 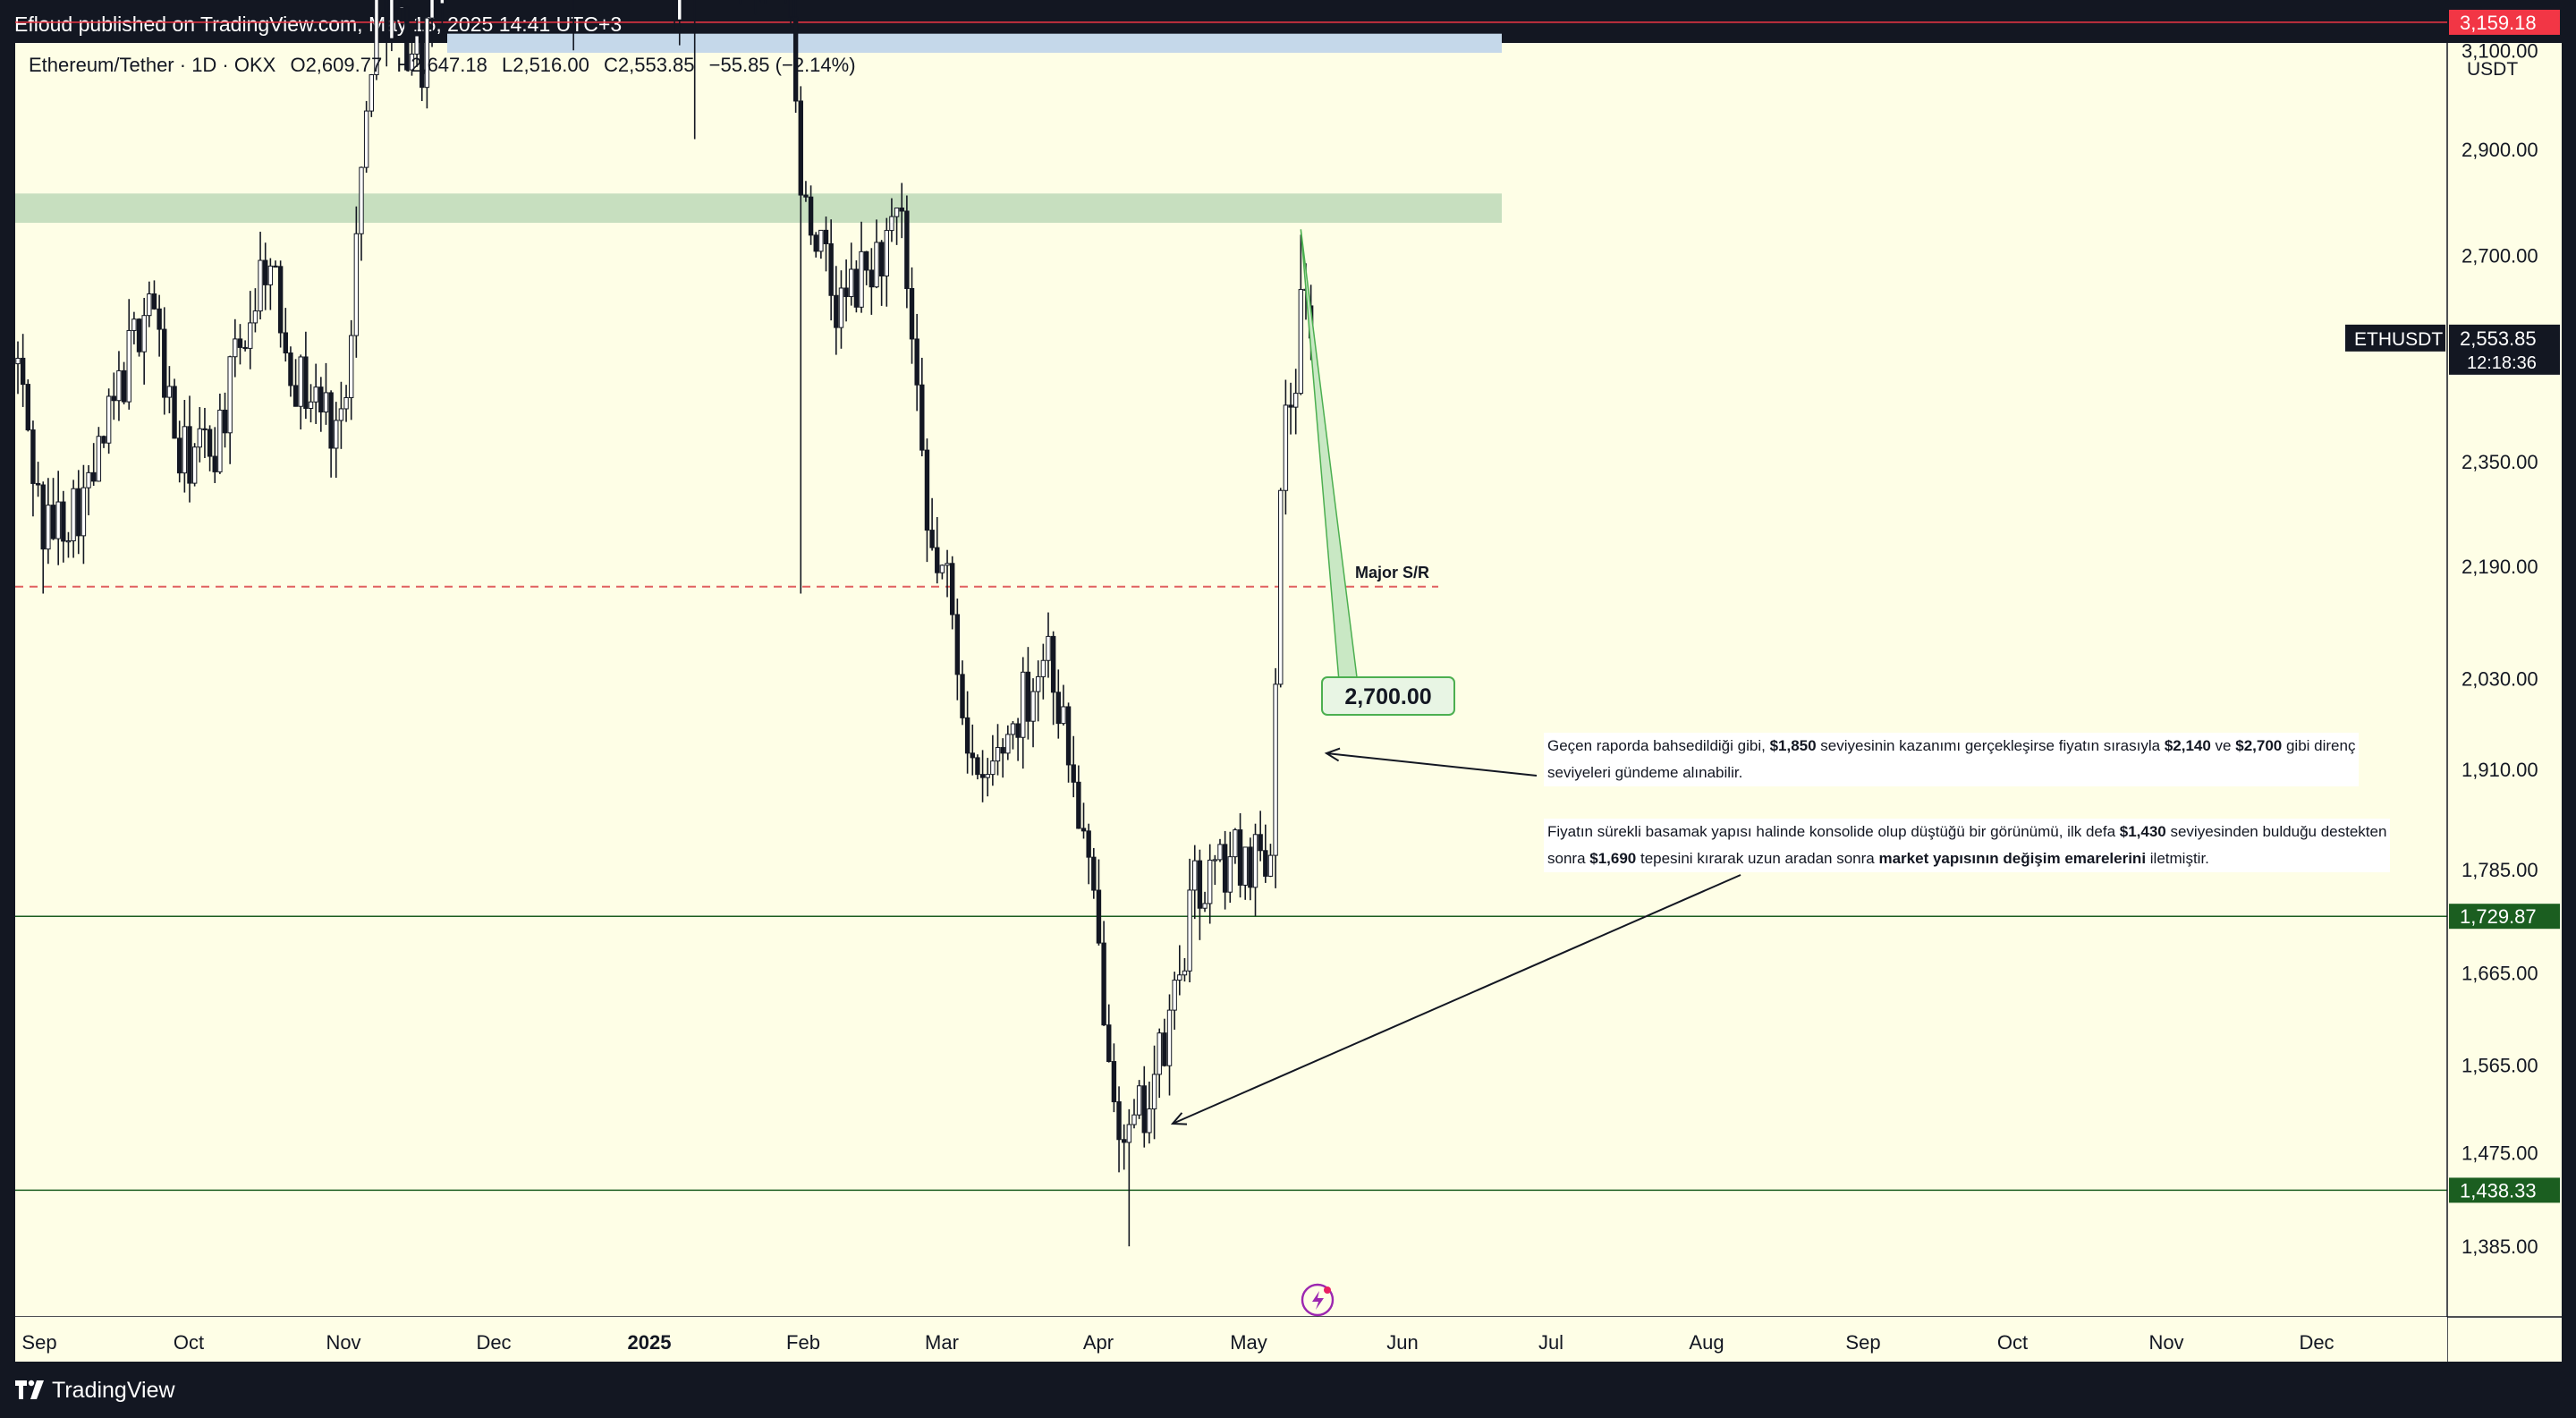 What do you see at coordinates (1793, 745) in the screenshot?
I see `note-segment: $1,850` at bounding box center [1793, 745].